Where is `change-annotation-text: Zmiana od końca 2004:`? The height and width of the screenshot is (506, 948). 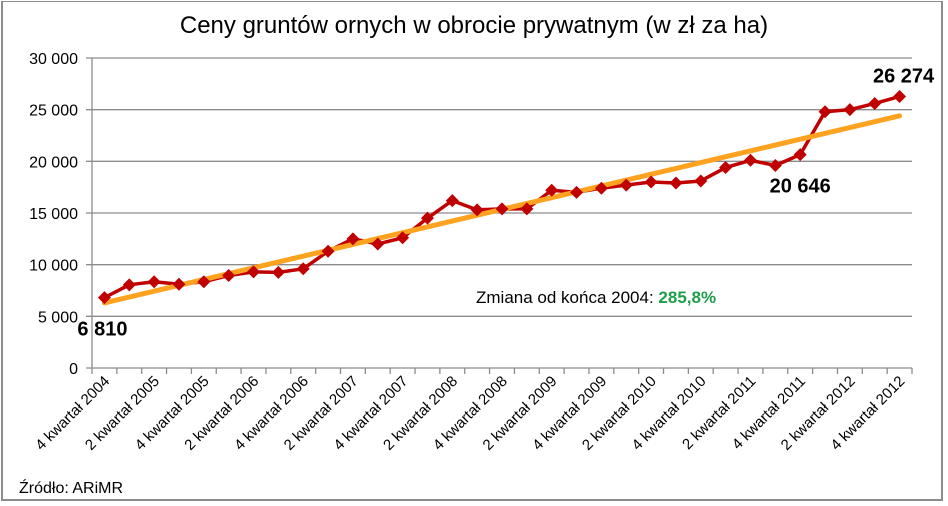 change-annotation-text: Zmiana od końca 2004: is located at coordinates (567, 297).